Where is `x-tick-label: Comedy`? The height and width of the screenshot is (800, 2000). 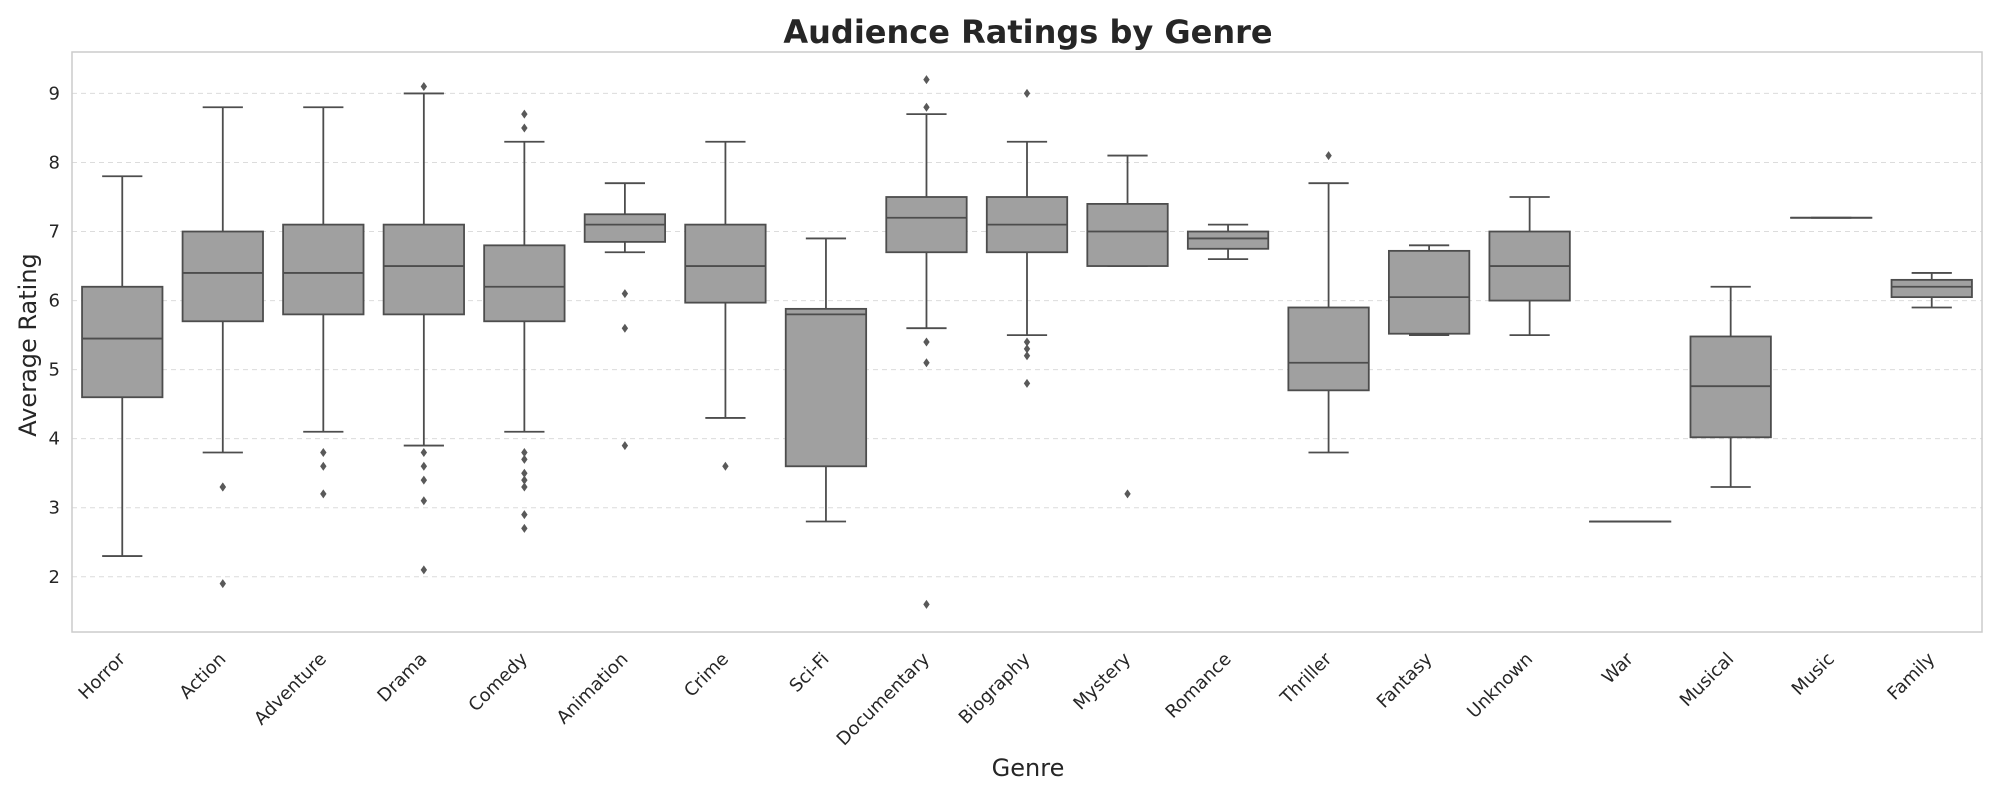 x-tick-label: Comedy is located at coordinates (499, 682).